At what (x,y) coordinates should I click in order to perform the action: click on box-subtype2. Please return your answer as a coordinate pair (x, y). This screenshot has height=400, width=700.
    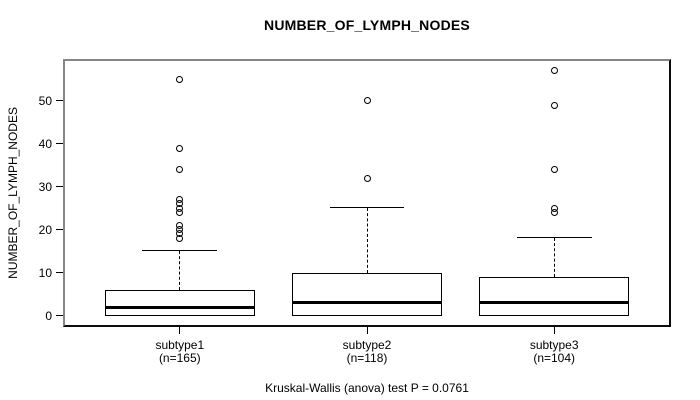
    Looking at the image, I should click on (367, 294).